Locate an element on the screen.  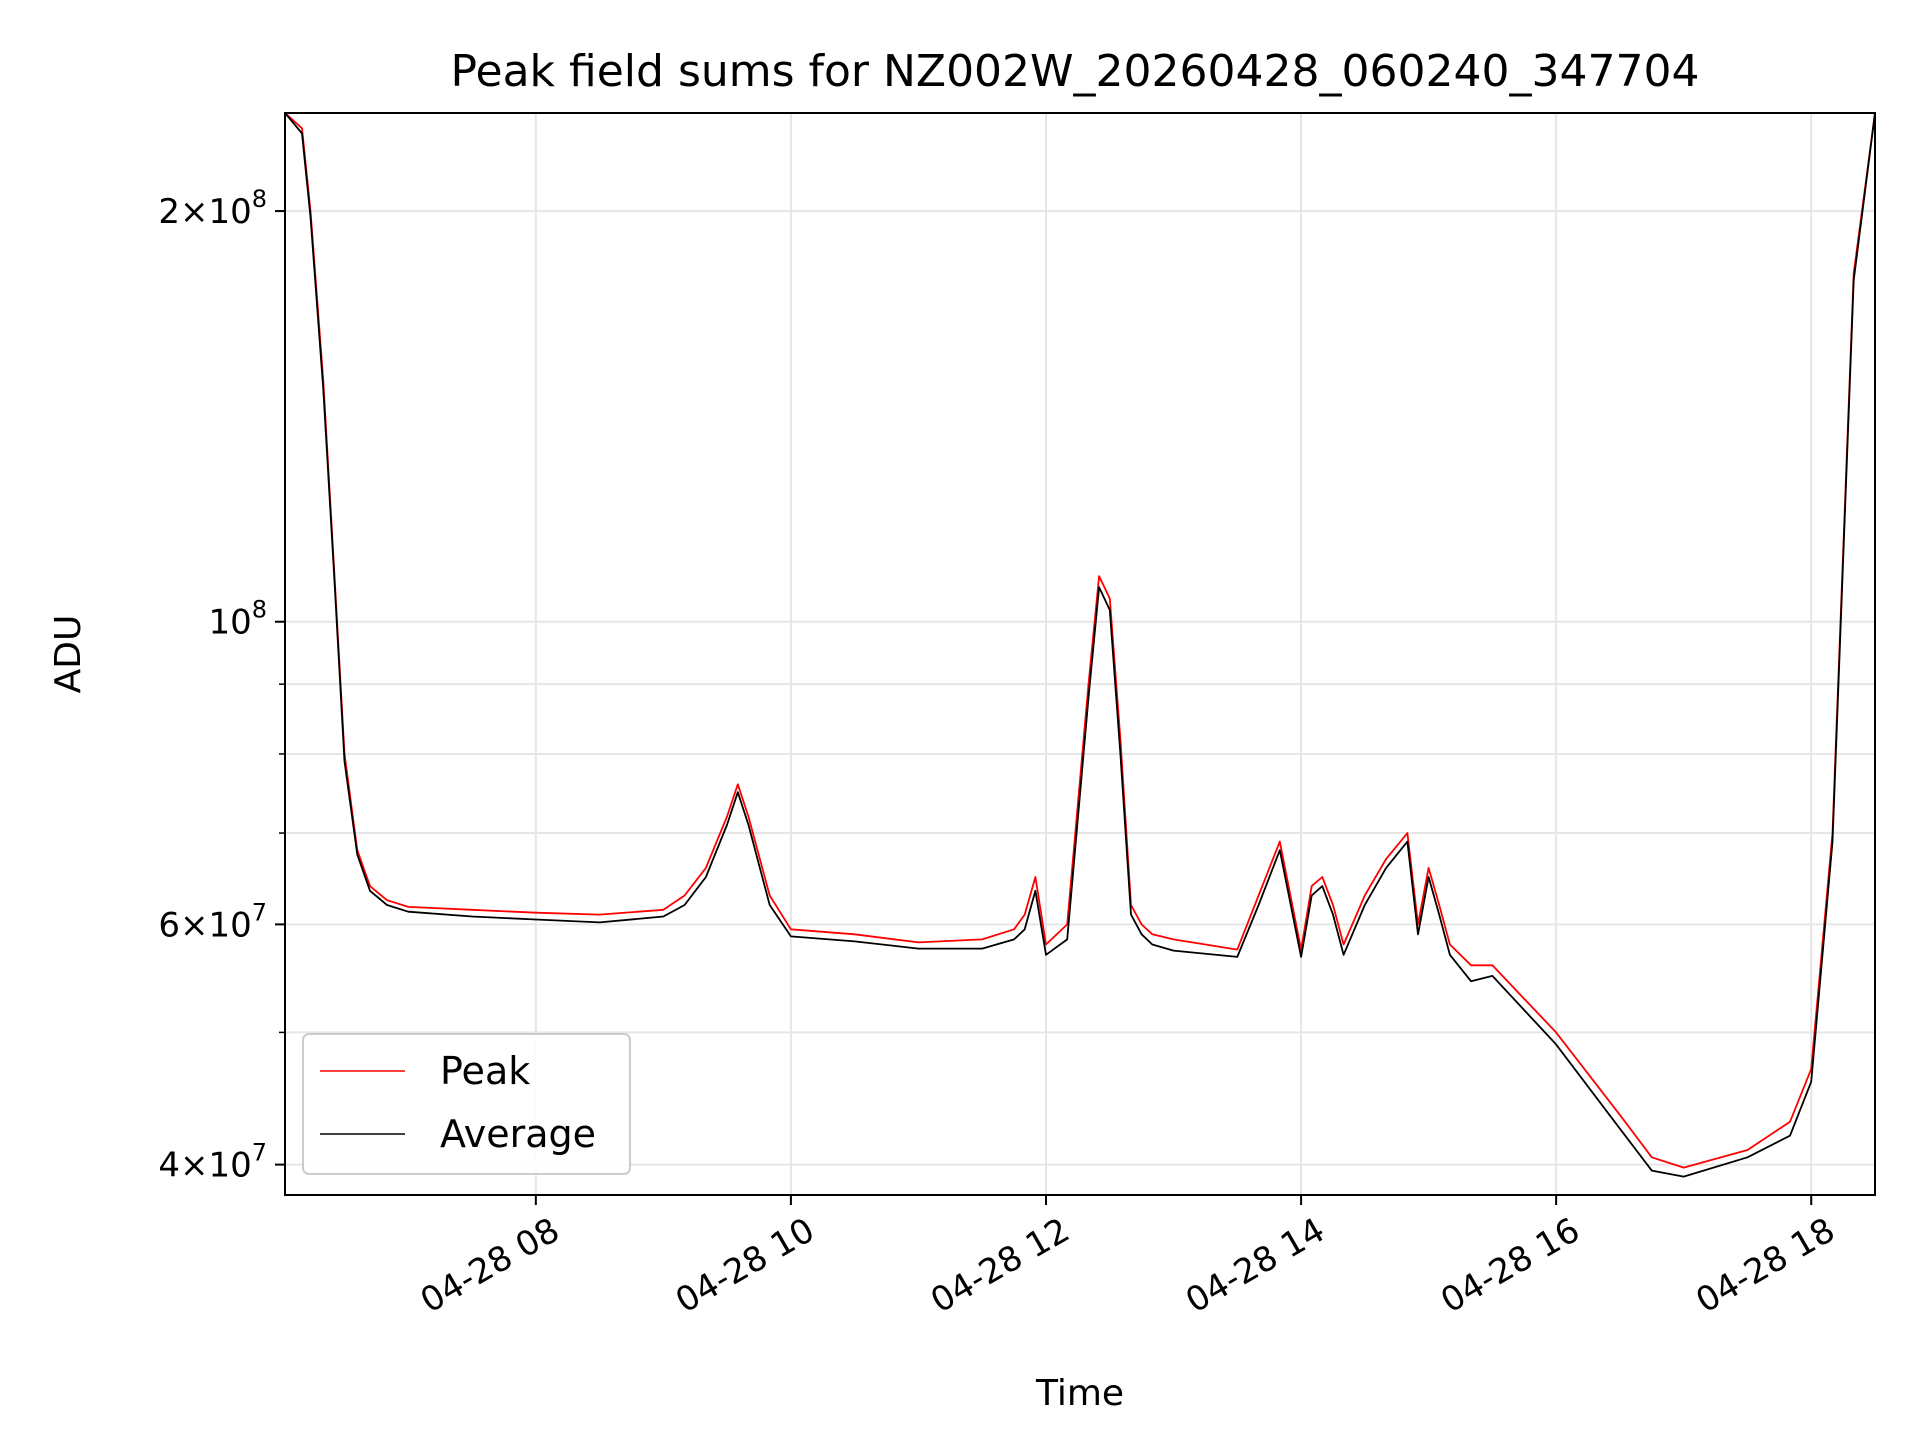
legend-box is located at coordinates (466, 1104).